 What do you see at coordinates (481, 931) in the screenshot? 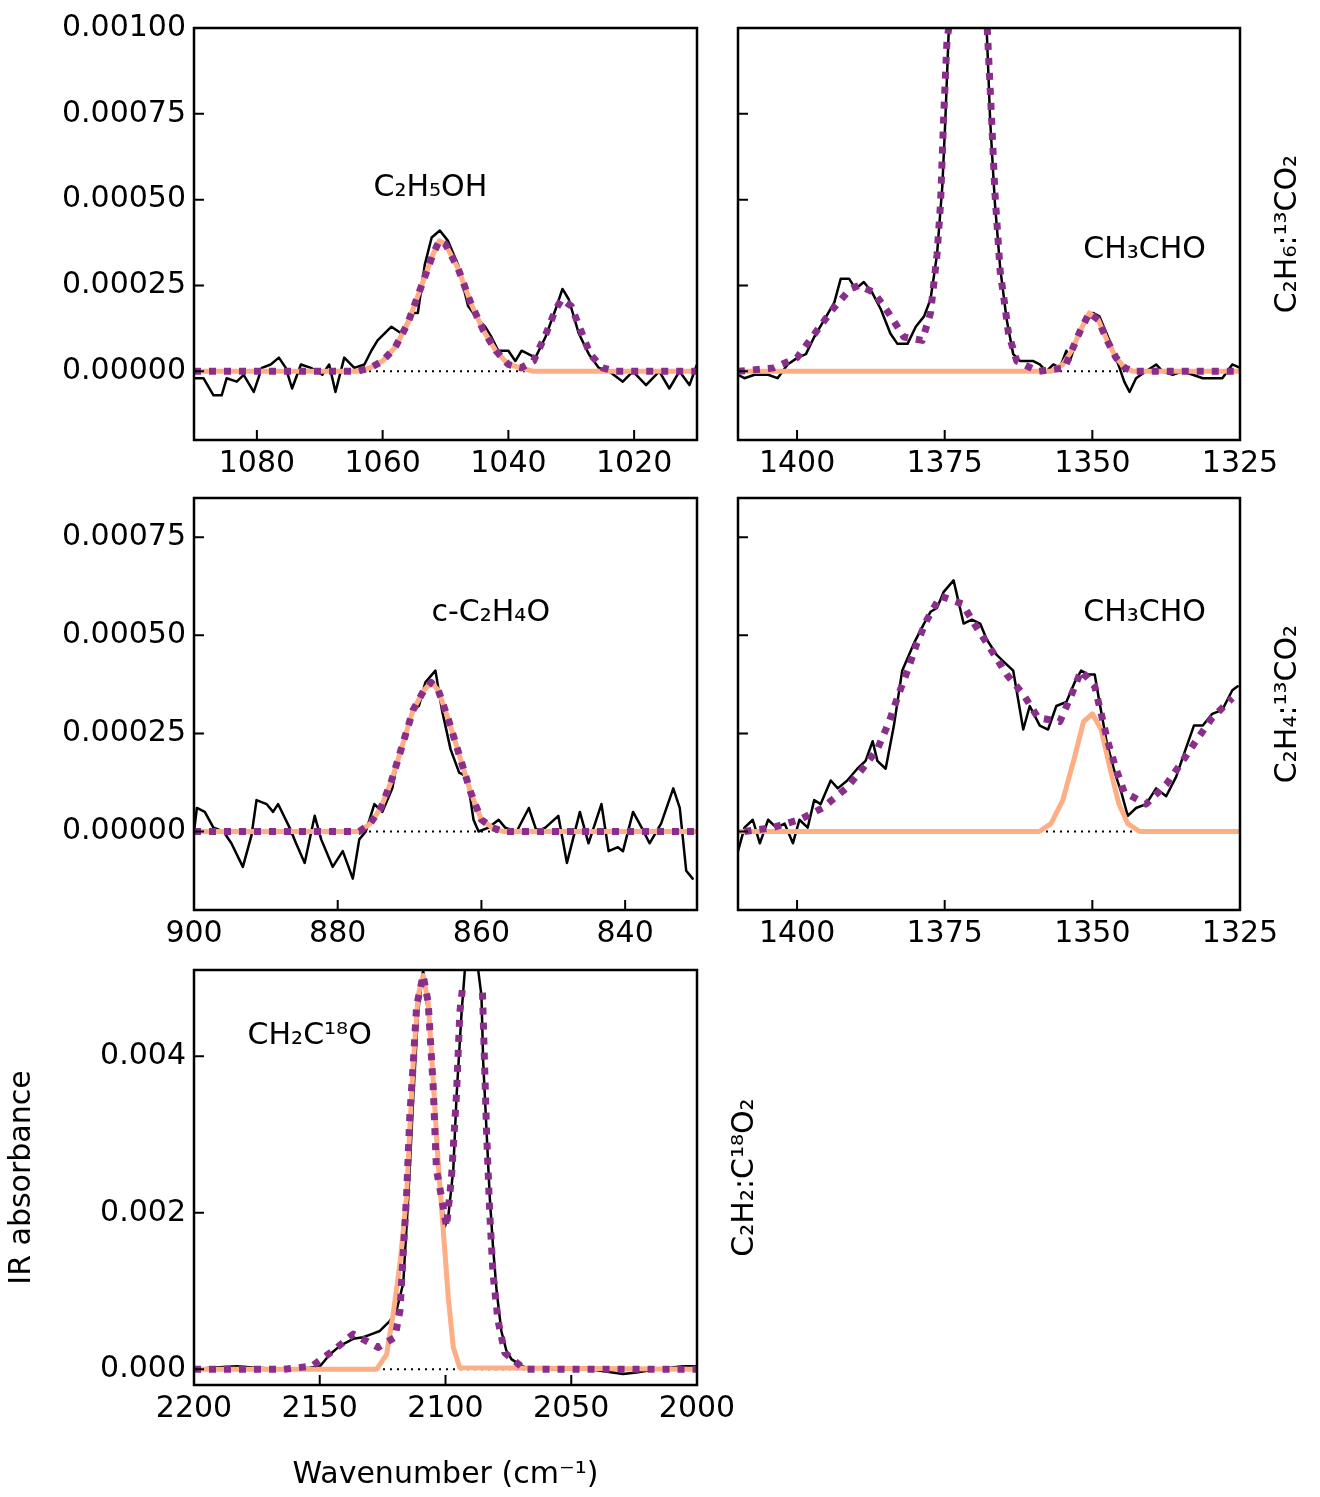
I see `x-tick-label: 860` at bounding box center [481, 931].